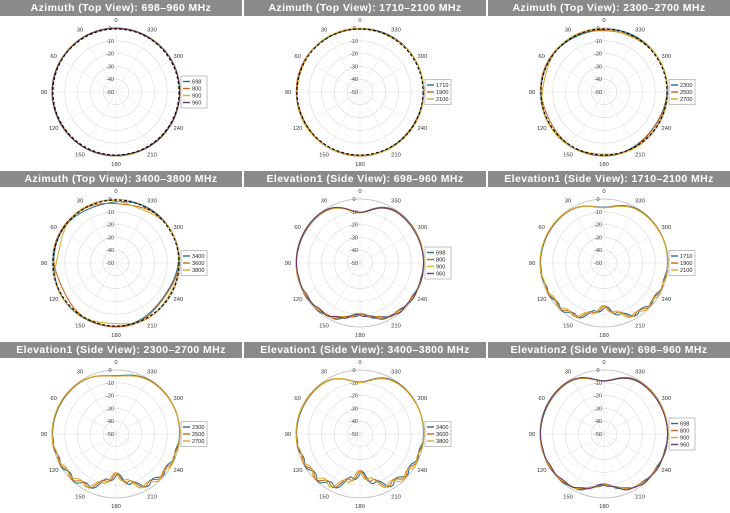 This screenshot has width=730, height=513. What do you see at coordinates (442, 93) in the screenshot?
I see `legend-label: 1900` at bounding box center [442, 93].